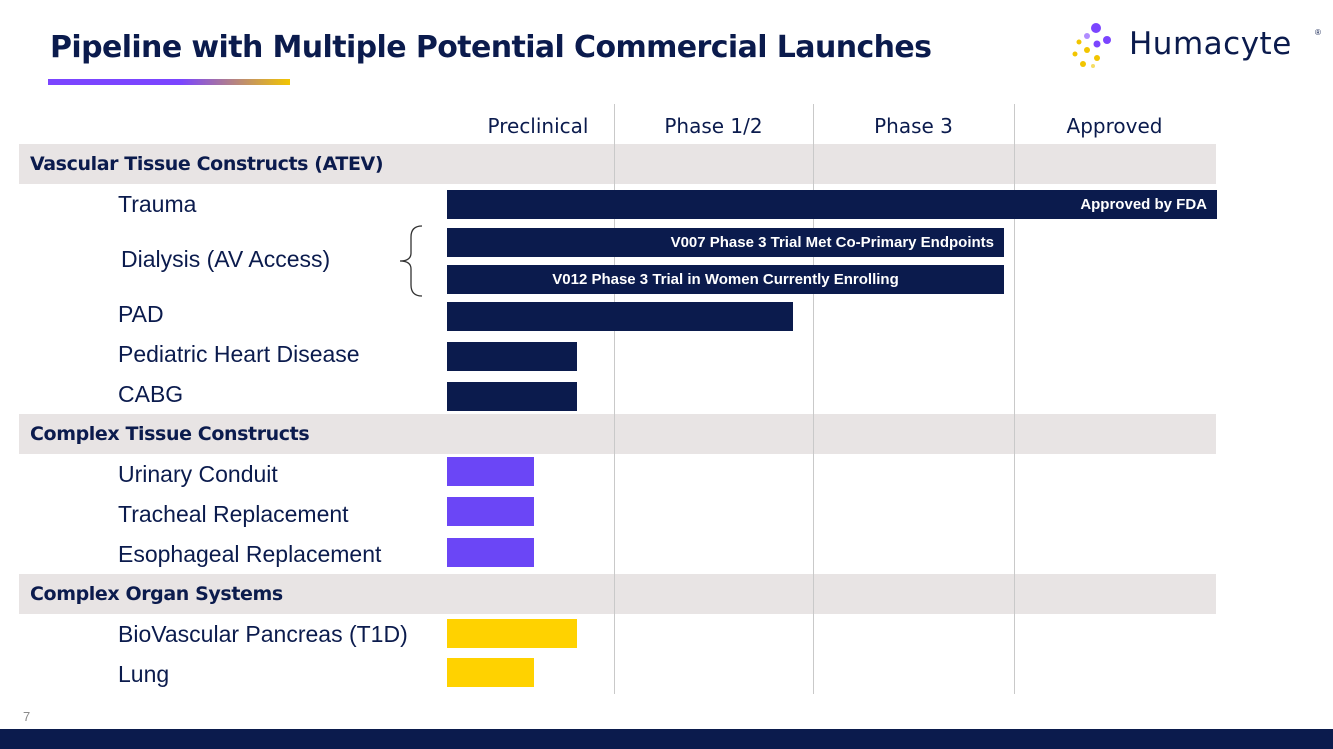  I want to click on progress-bar-cabg, so click(512, 396).